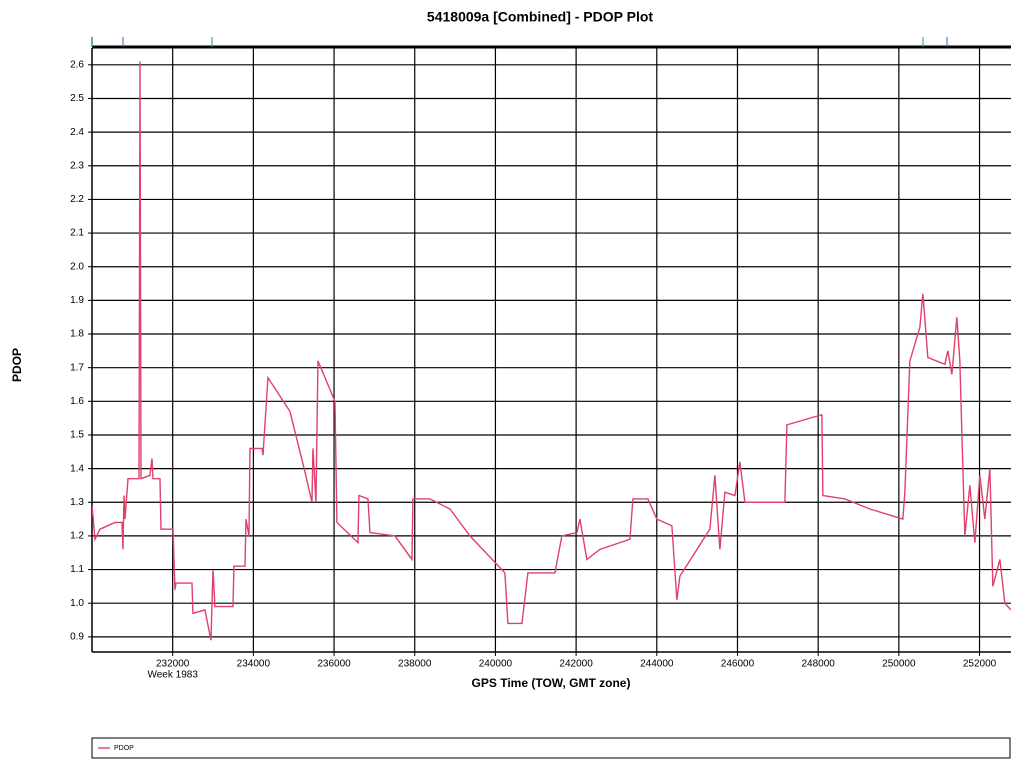  What do you see at coordinates (77, 266) in the screenshot?
I see `y-tick-label: 2.0` at bounding box center [77, 266].